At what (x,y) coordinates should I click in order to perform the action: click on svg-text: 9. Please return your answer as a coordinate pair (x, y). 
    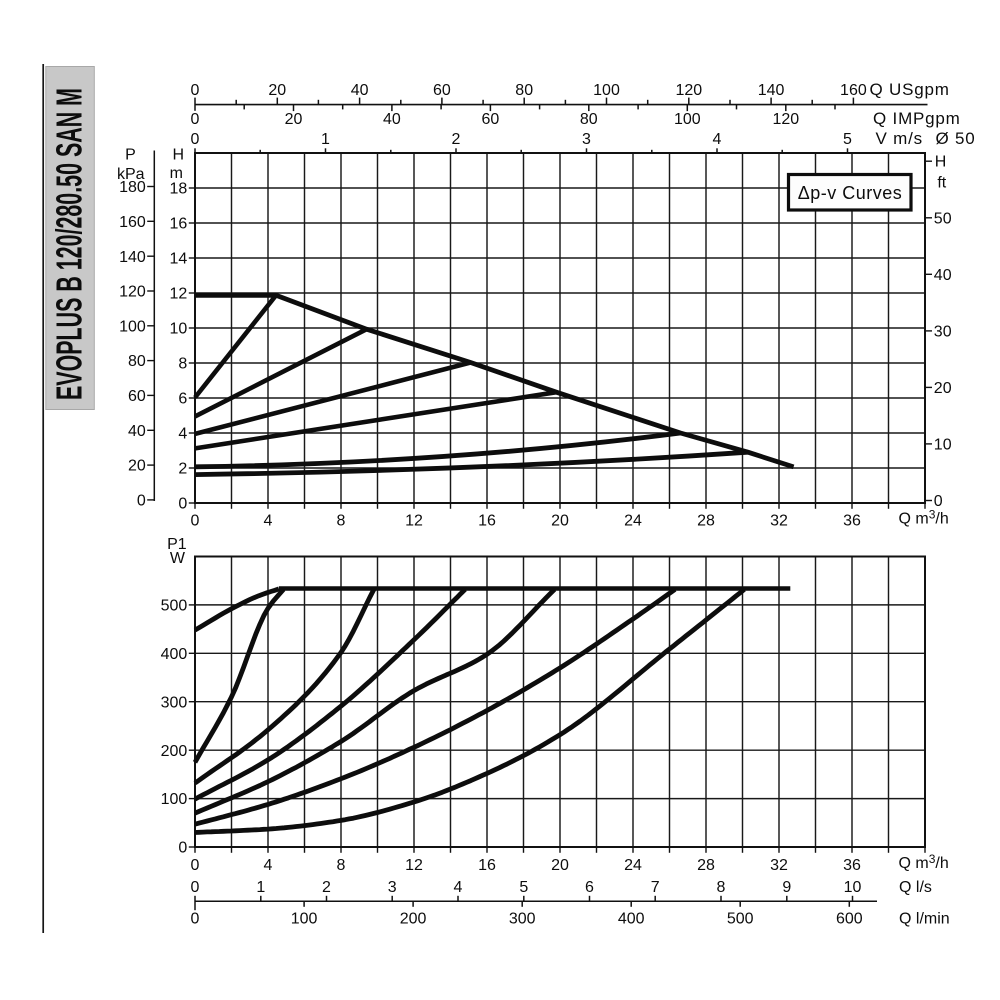
    Looking at the image, I should click on (786, 887).